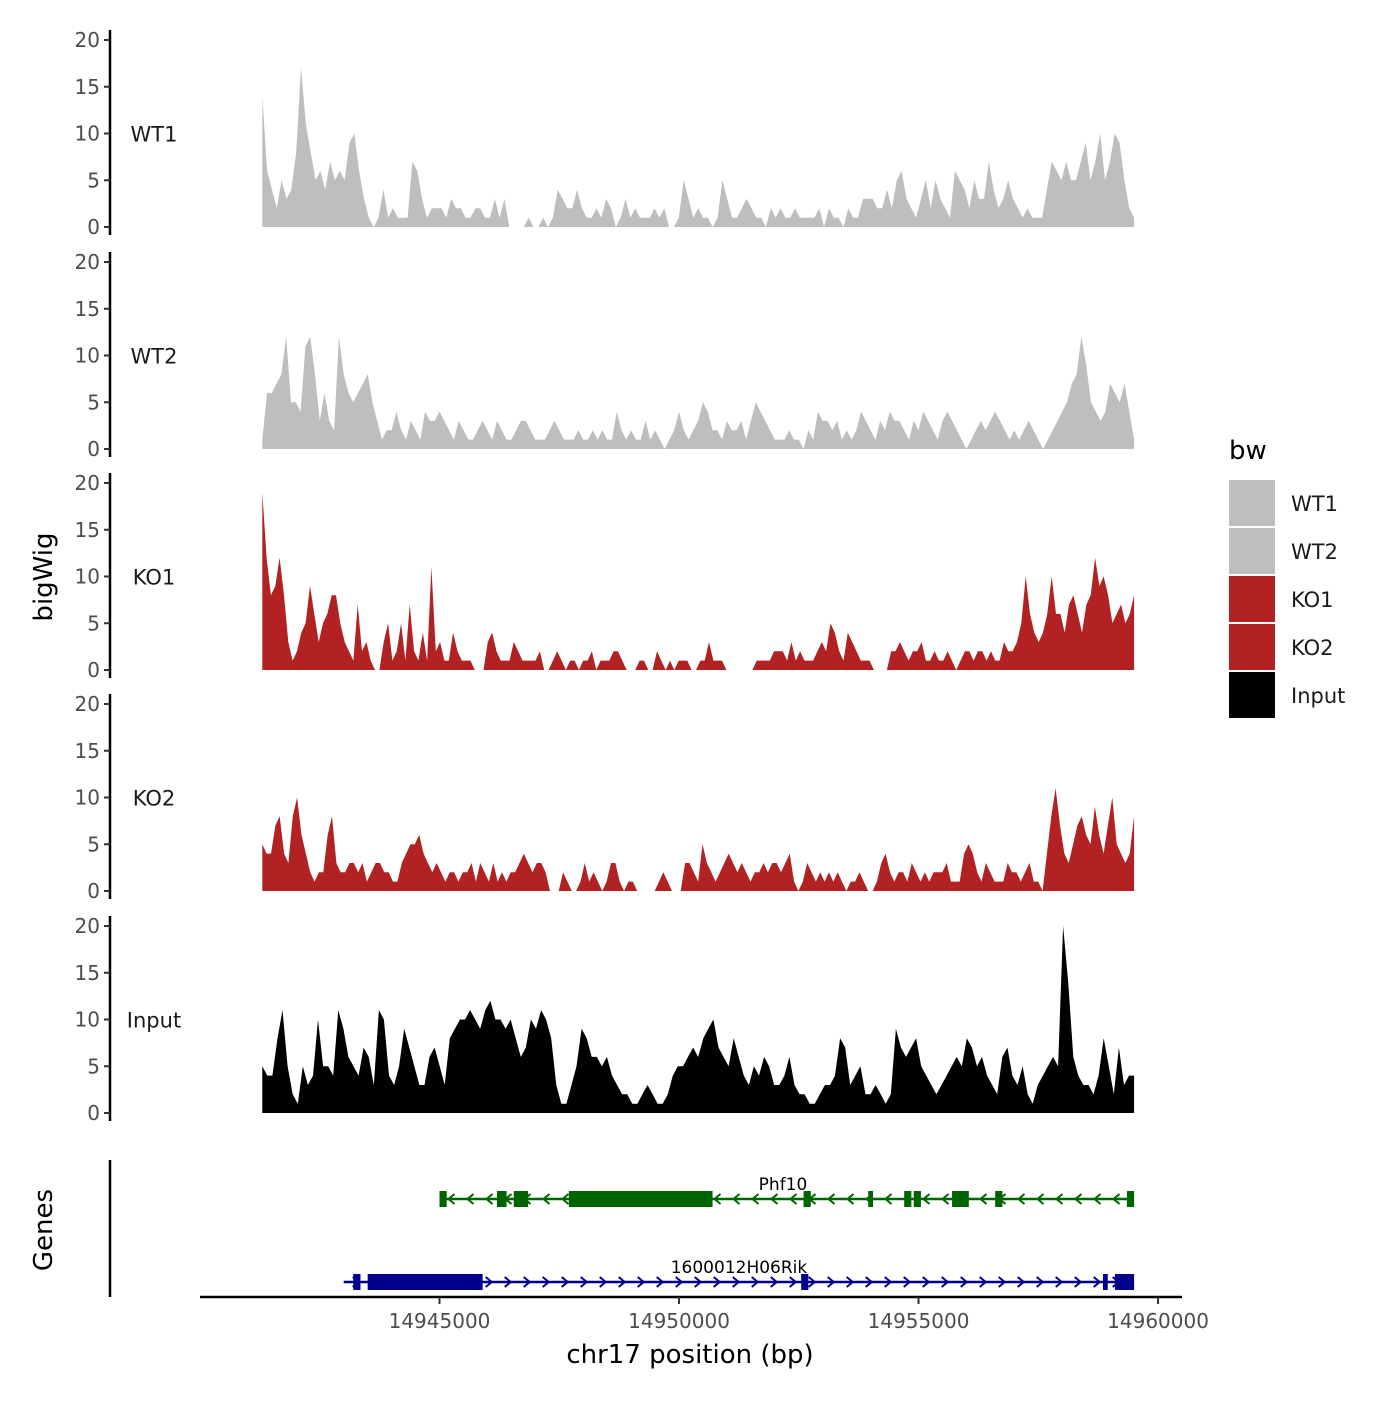  What do you see at coordinates (621, 1228) in the screenshot?
I see `gene-track: Phf10 1600012H06Rik` at bounding box center [621, 1228].